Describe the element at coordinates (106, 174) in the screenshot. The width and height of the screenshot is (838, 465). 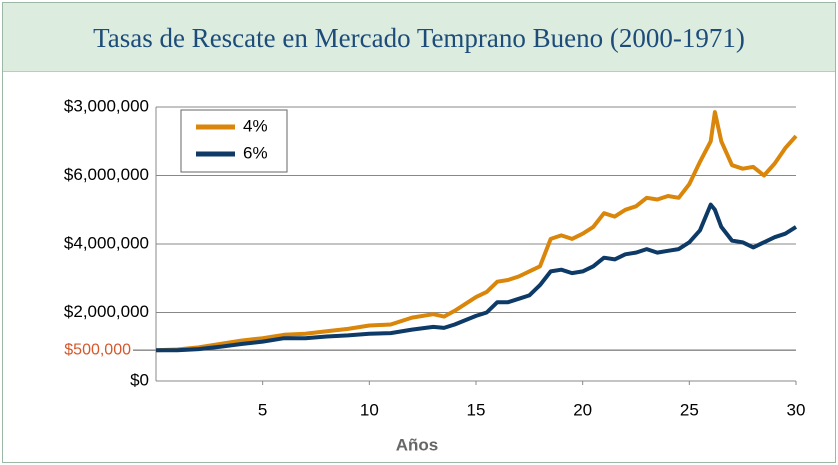
I see `y-tick-label: $6,000,000` at that location.